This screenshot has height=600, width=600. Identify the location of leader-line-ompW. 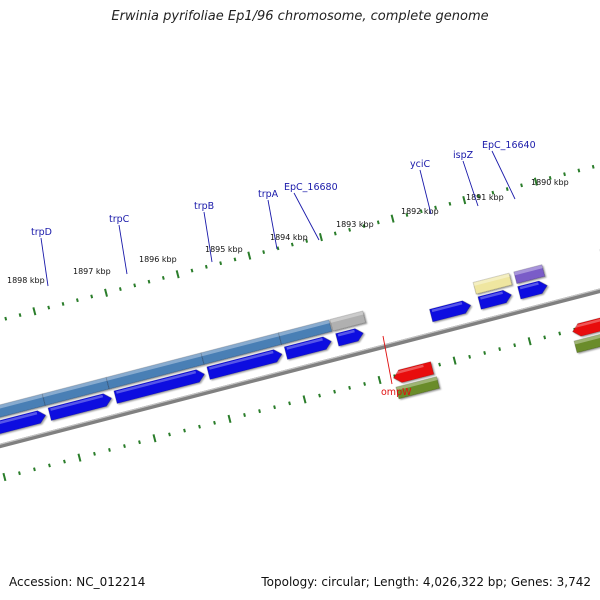
(387, 360).